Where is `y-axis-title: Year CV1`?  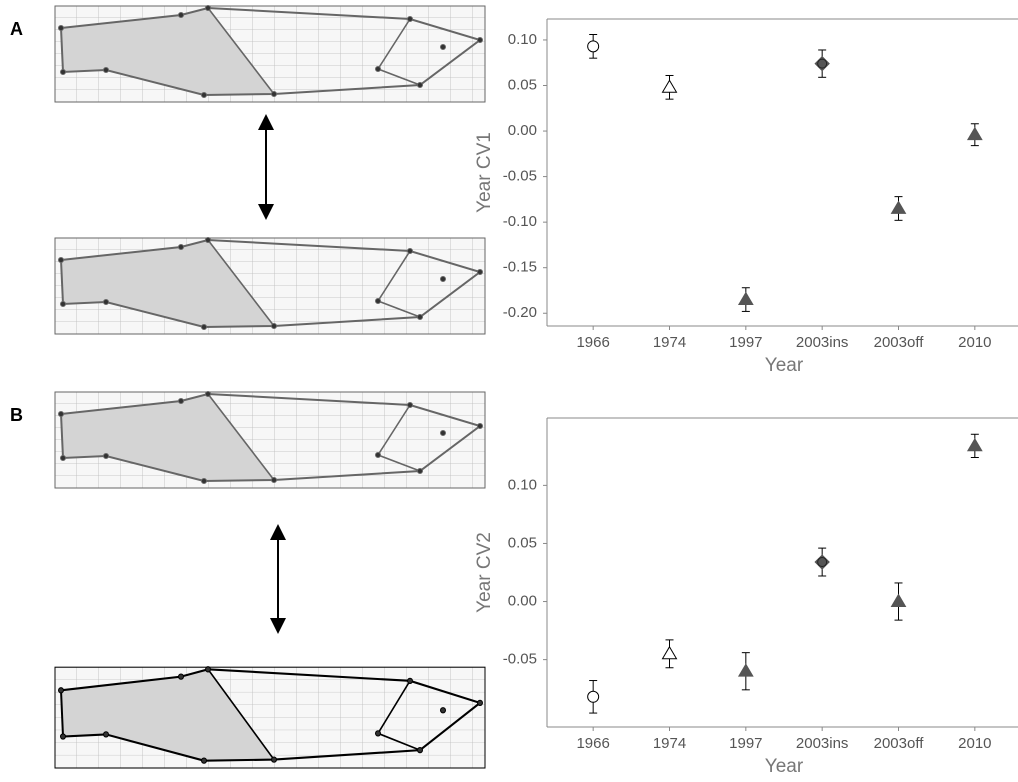 y-axis-title: Year CV1 is located at coordinates (484, 172).